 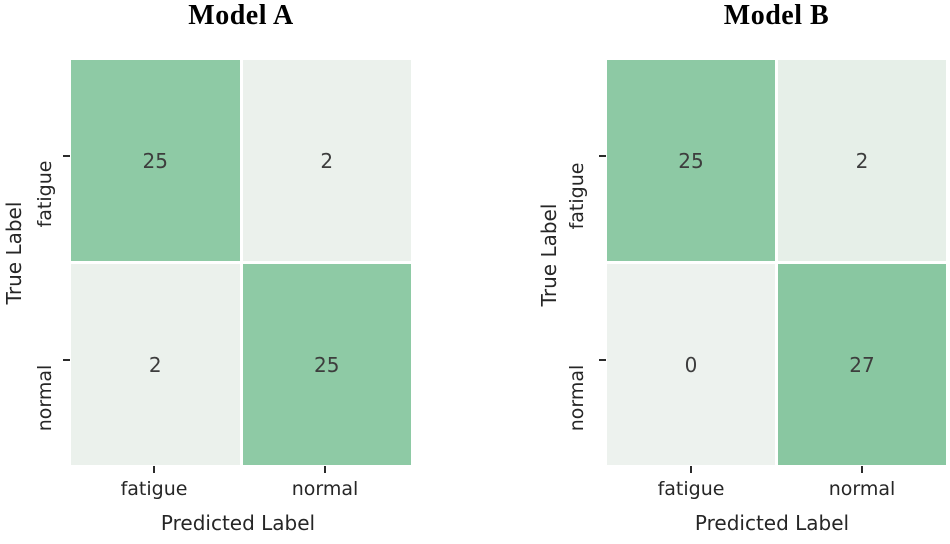 I want to click on chart-title: Model B, so click(x=776, y=15).